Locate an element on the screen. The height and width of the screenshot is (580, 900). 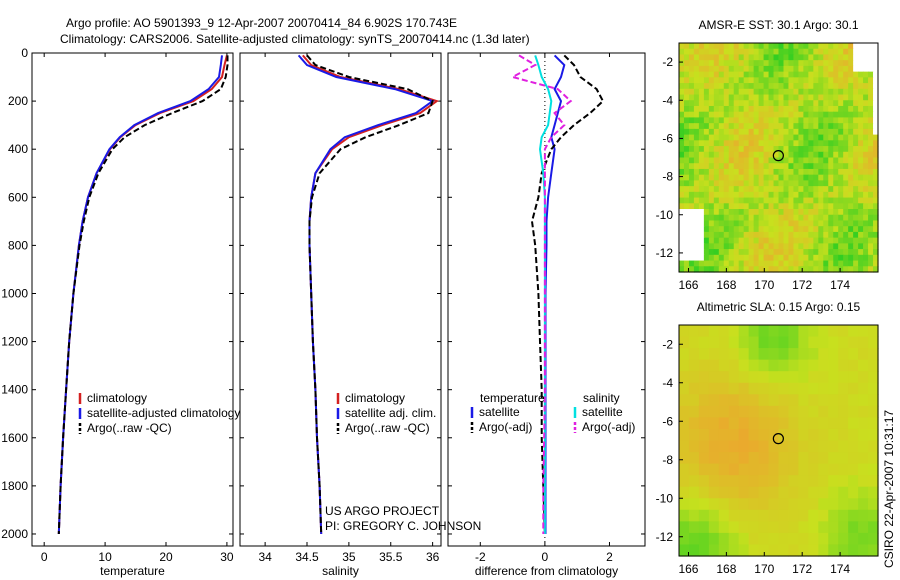
salinity-xtick-label: 35.5 is located at coordinates (391, 557).